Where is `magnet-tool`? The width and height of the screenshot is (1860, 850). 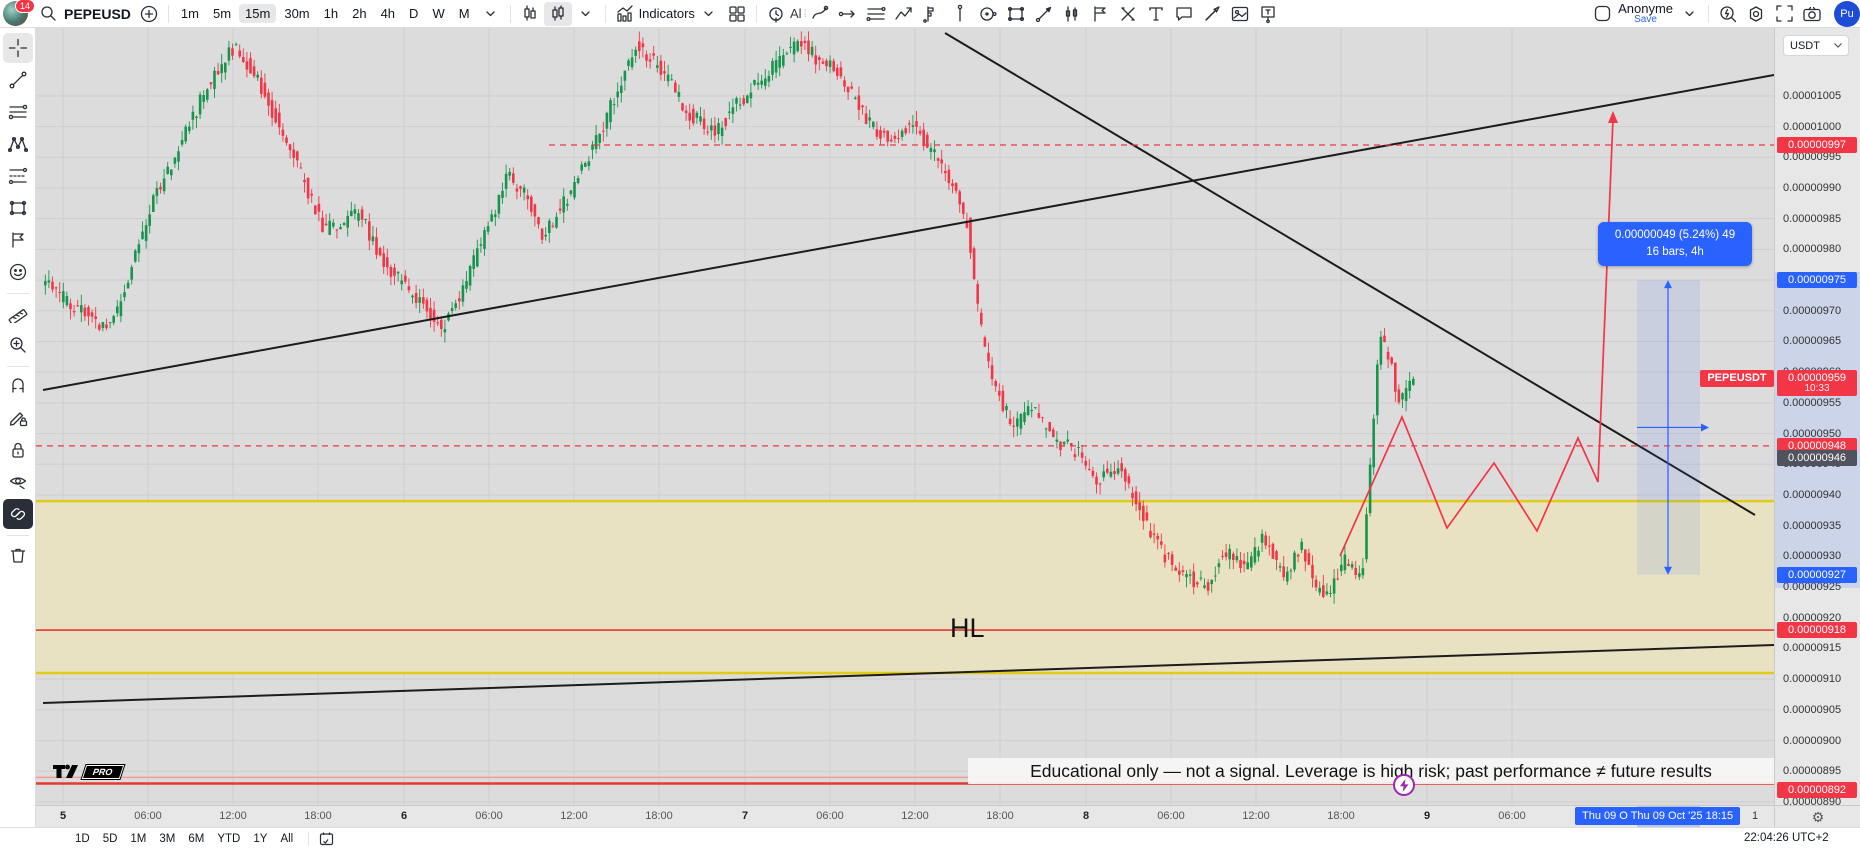
magnet-tool is located at coordinates (18, 386).